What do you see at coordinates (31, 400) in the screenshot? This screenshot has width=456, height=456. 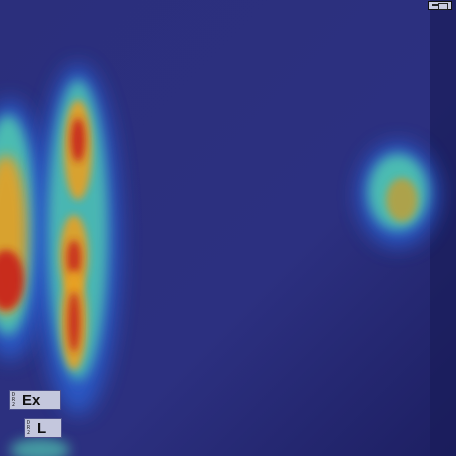 I see `marker-ex-big-text: Ex` at bounding box center [31, 400].